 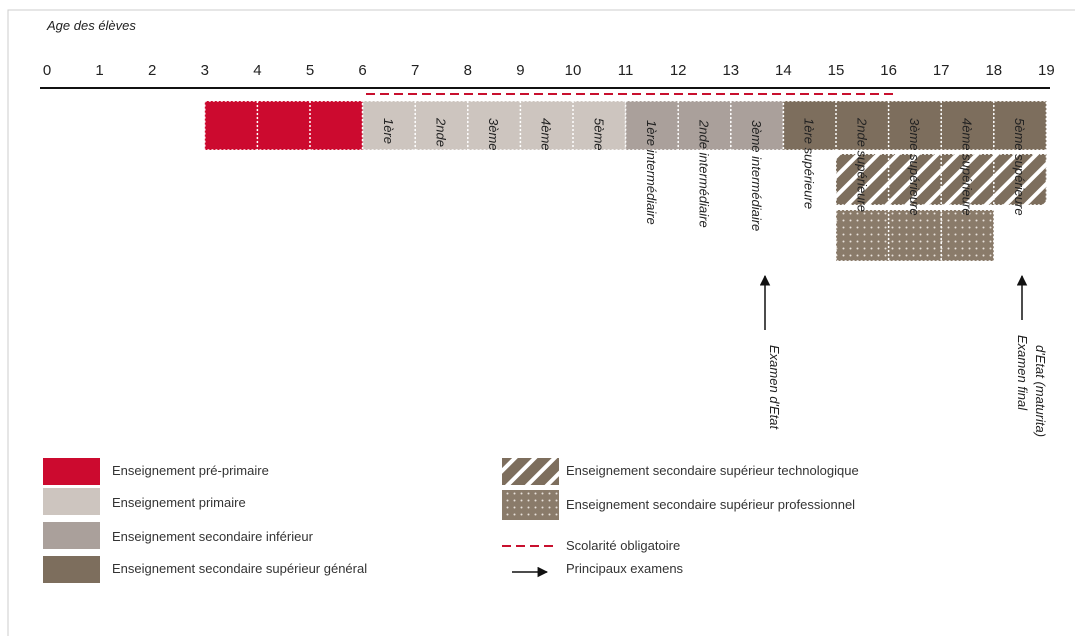 What do you see at coordinates (205, 70) in the screenshot?
I see `age-label: 3` at bounding box center [205, 70].